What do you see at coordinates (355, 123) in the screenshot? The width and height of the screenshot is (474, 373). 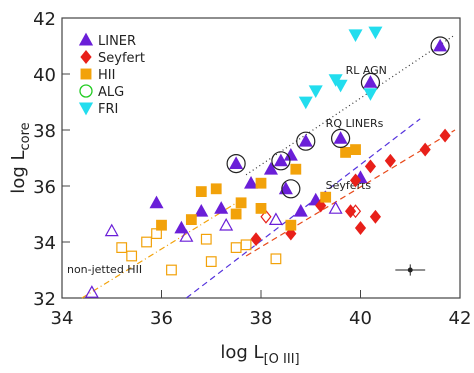 I see `line-label: RQ LINERs` at bounding box center [355, 123].